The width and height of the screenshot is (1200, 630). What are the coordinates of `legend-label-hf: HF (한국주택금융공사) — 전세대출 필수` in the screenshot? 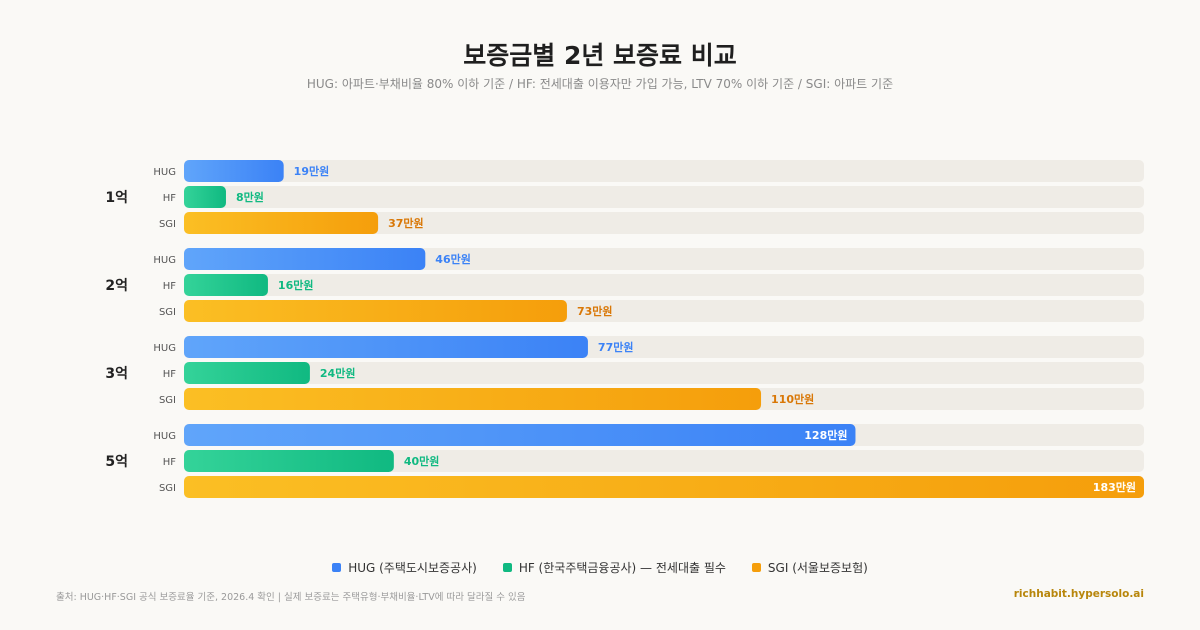 It's located at (622, 568).